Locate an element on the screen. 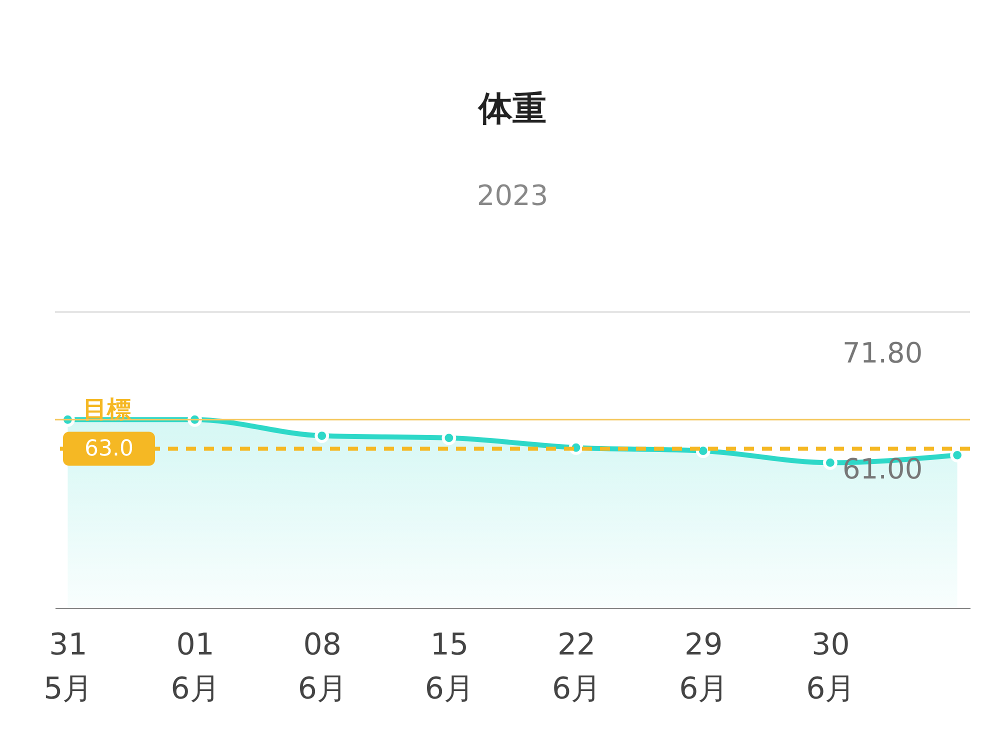 This screenshot has width=1000, height=750. x-tick-label: 30 6月 is located at coordinates (831, 667).